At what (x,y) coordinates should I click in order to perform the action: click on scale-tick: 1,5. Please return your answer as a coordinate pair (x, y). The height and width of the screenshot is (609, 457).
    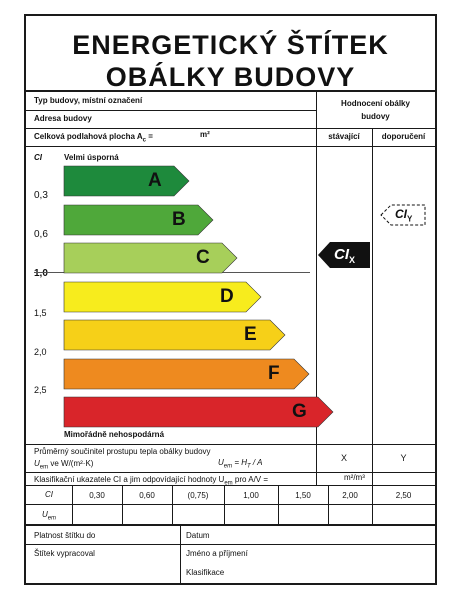
    Looking at the image, I should click on (40, 313).